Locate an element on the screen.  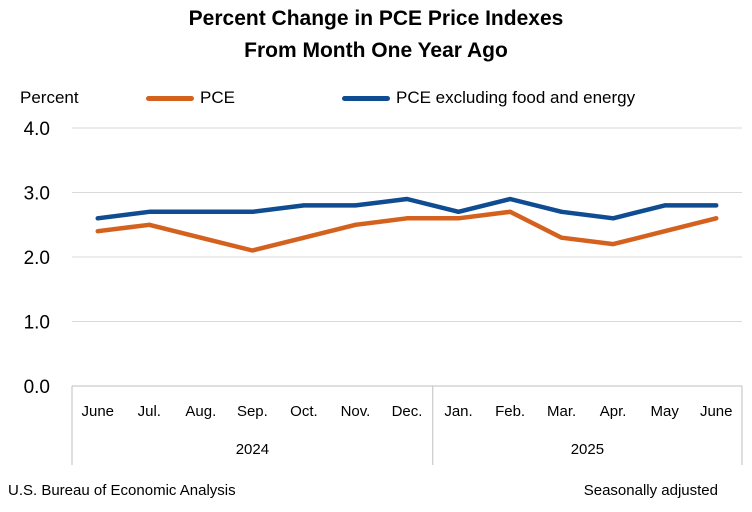
x-tick-label: Sep. is located at coordinates (252, 411).